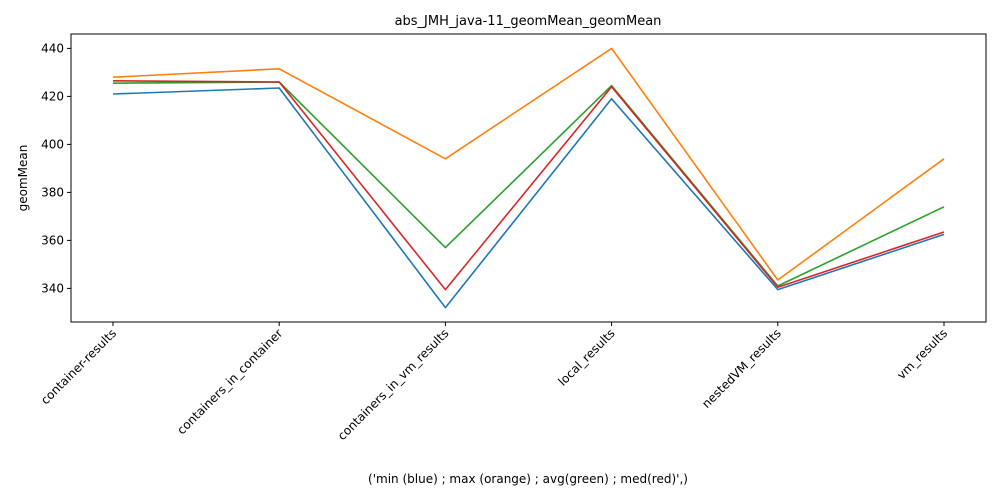  I want to click on x-tick-label-4: nestedVM_results, so click(741, 368).